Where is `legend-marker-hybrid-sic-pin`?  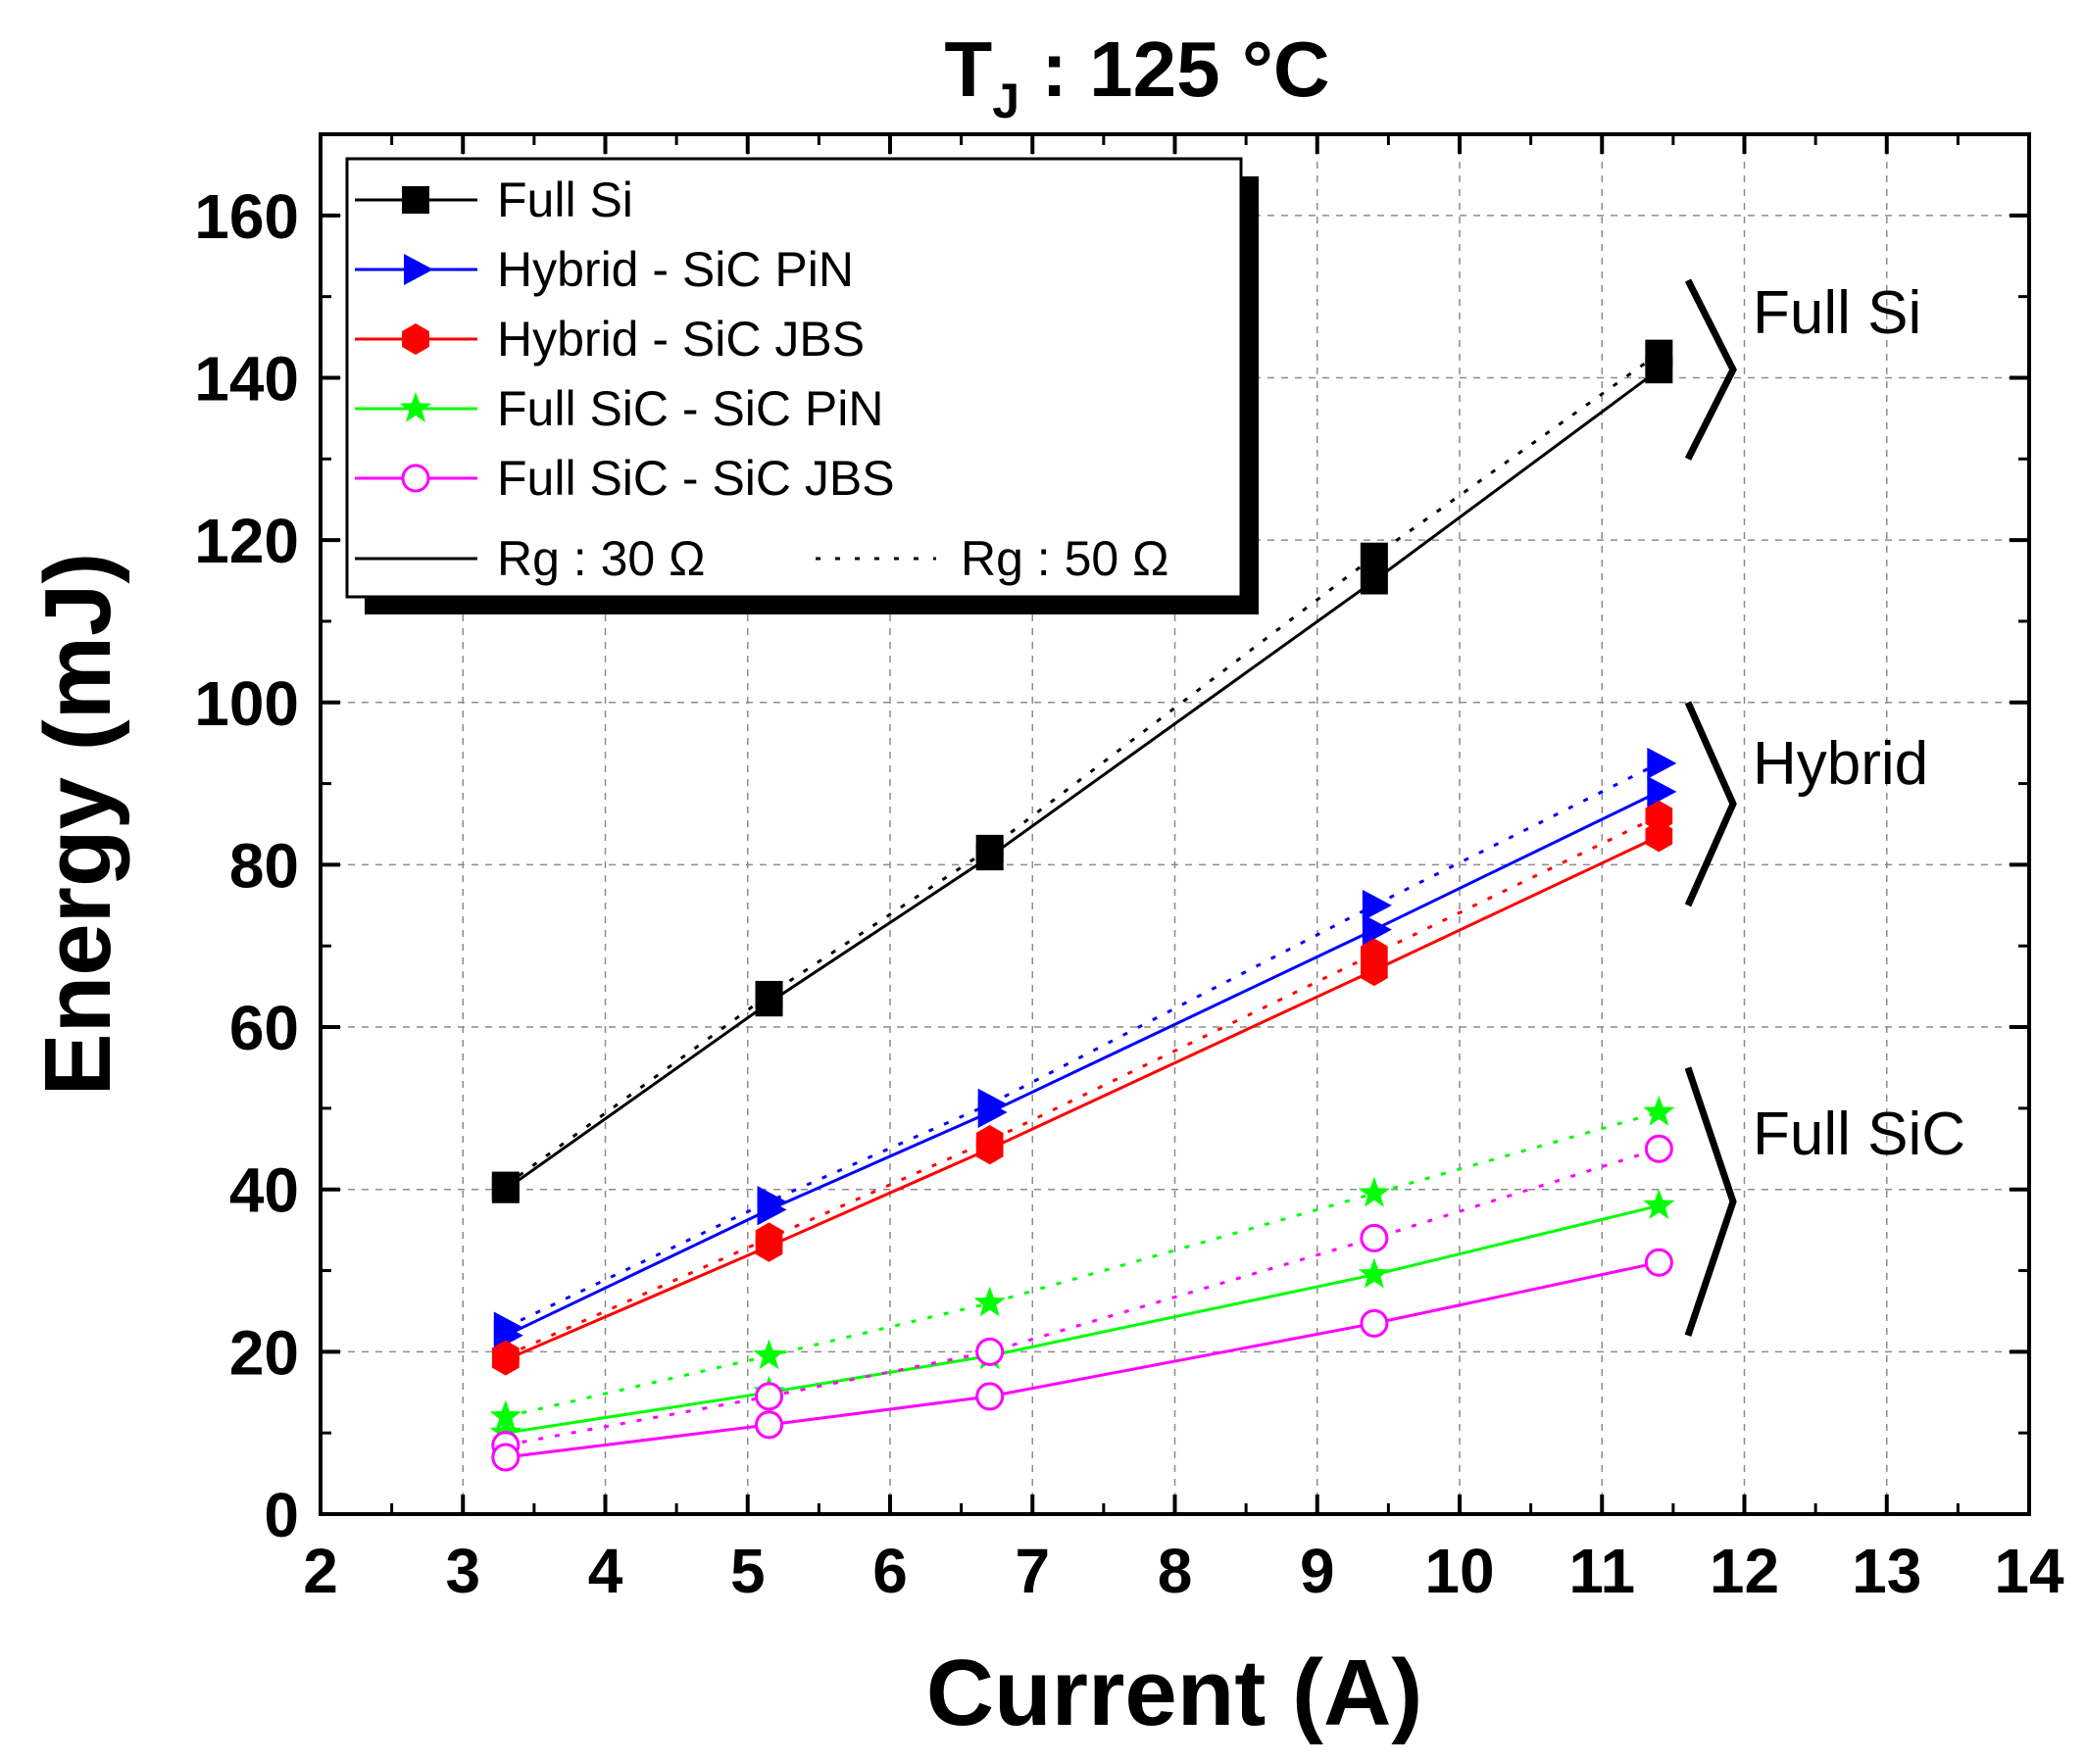
legend-marker-hybrid-sic-pin is located at coordinates (418, 269).